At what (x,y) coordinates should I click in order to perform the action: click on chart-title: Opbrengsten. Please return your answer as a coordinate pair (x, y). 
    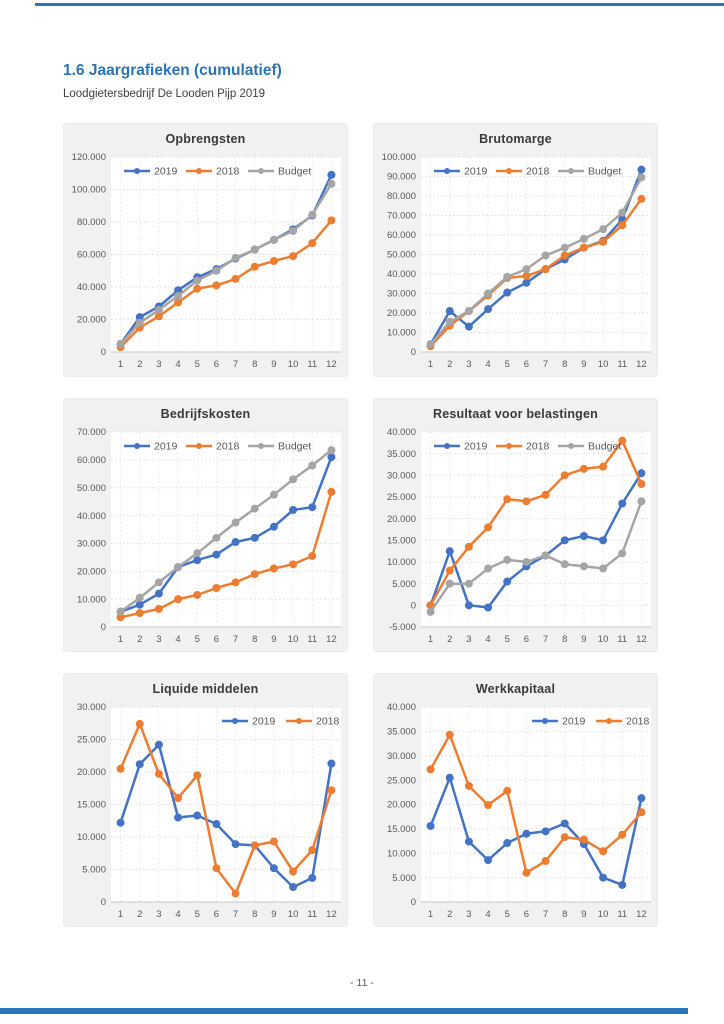
    Looking at the image, I should click on (205, 139).